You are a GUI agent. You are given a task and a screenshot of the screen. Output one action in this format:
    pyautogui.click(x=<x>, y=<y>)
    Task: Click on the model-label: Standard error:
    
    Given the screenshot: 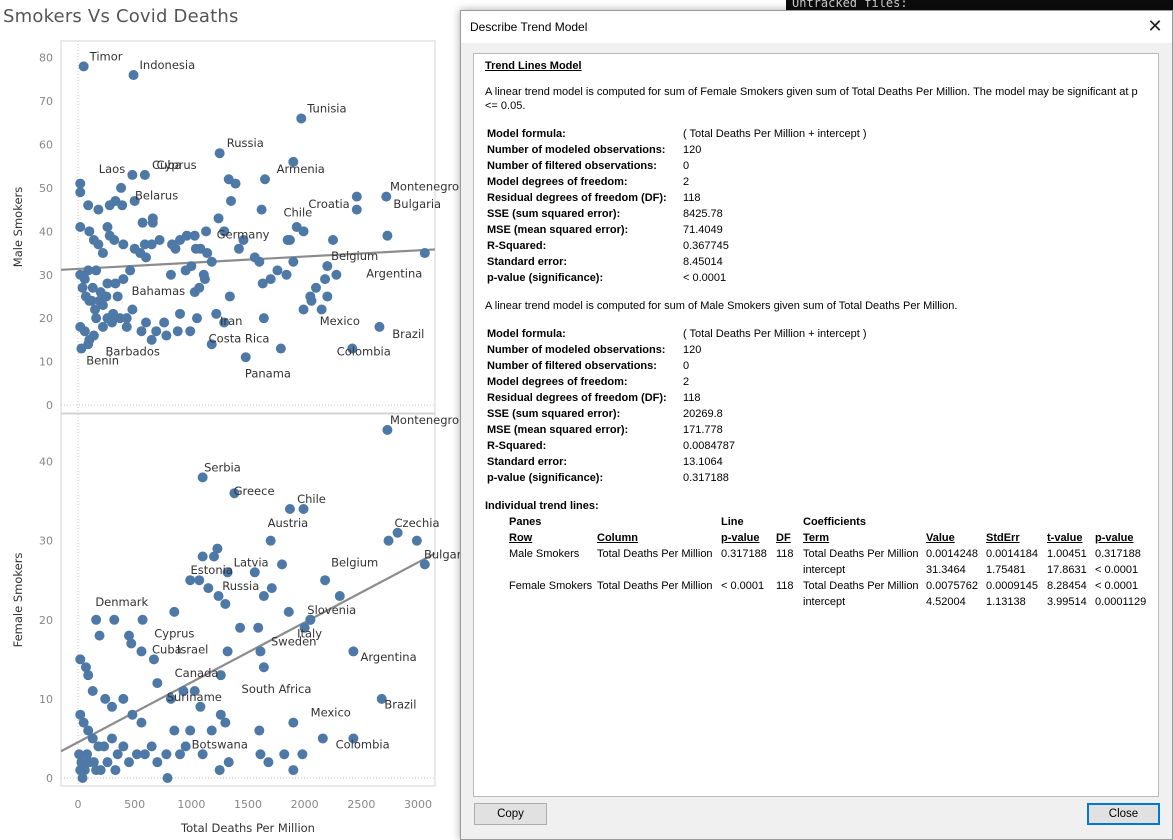 What is the action you would take?
    pyautogui.click(x=527, y=262)
    